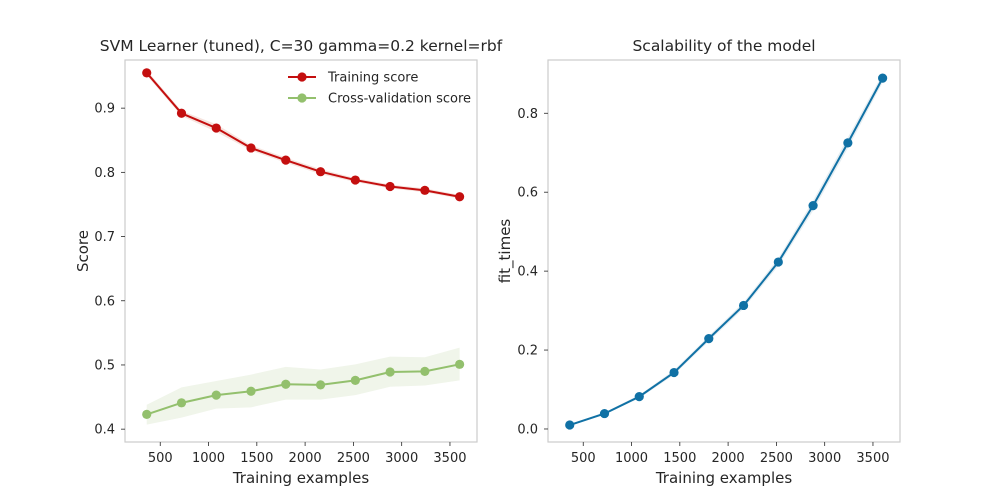 This screenshot has width=1000, height=500. What do you see at coordinates (83, 251) in the screenshot?
I see `y-axis-label: Score` at bounding box center [83, 251].